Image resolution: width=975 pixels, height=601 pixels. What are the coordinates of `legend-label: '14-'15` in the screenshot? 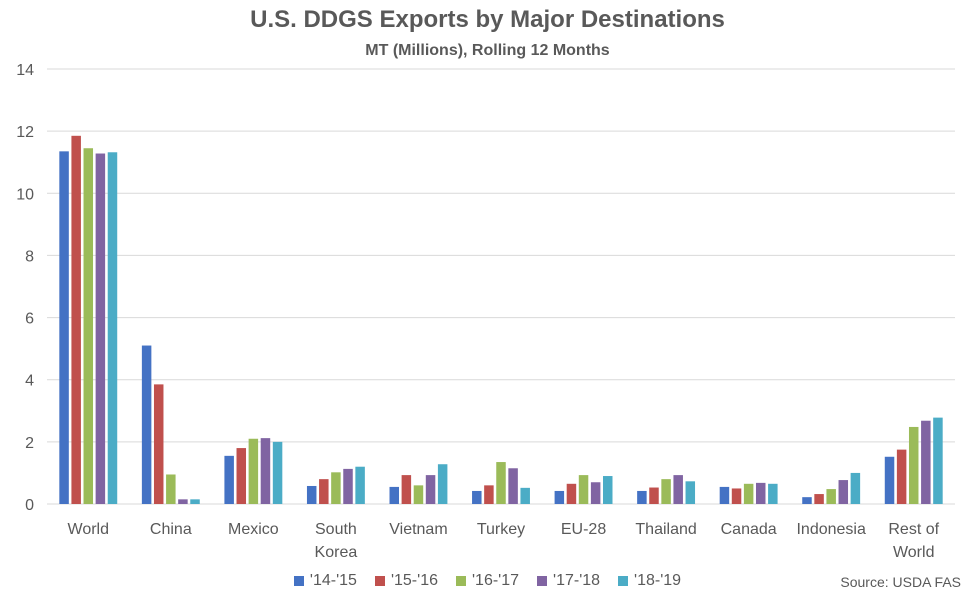 It's located at (333, 580).